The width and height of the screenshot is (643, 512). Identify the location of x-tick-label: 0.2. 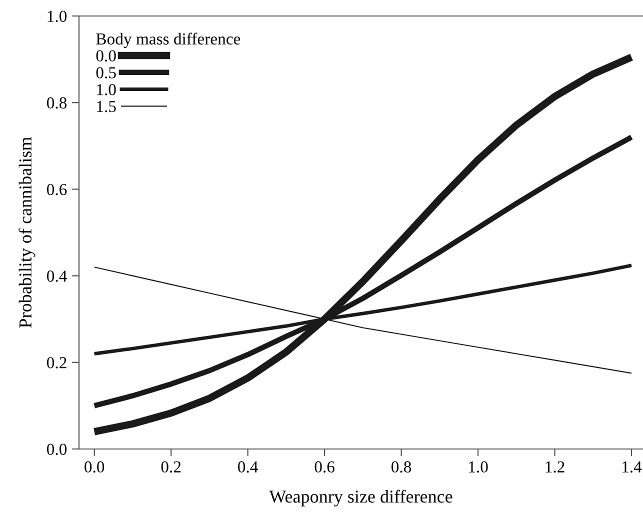
(171, 467).